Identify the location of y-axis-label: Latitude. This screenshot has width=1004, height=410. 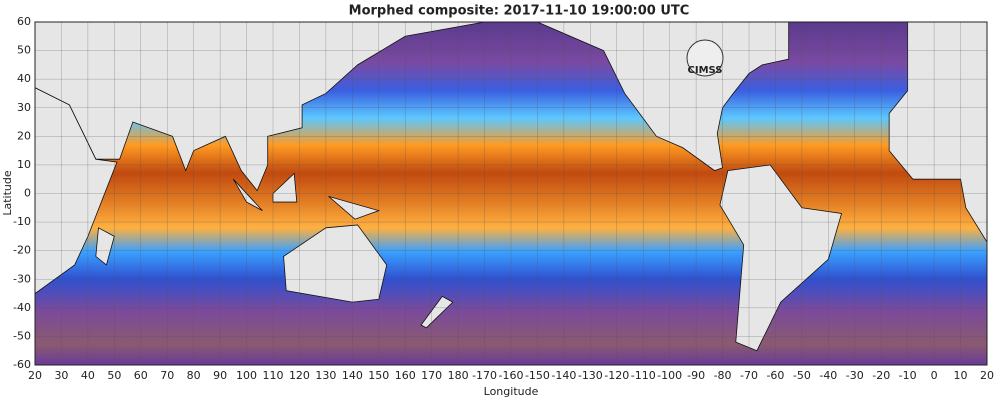
(7, 193).